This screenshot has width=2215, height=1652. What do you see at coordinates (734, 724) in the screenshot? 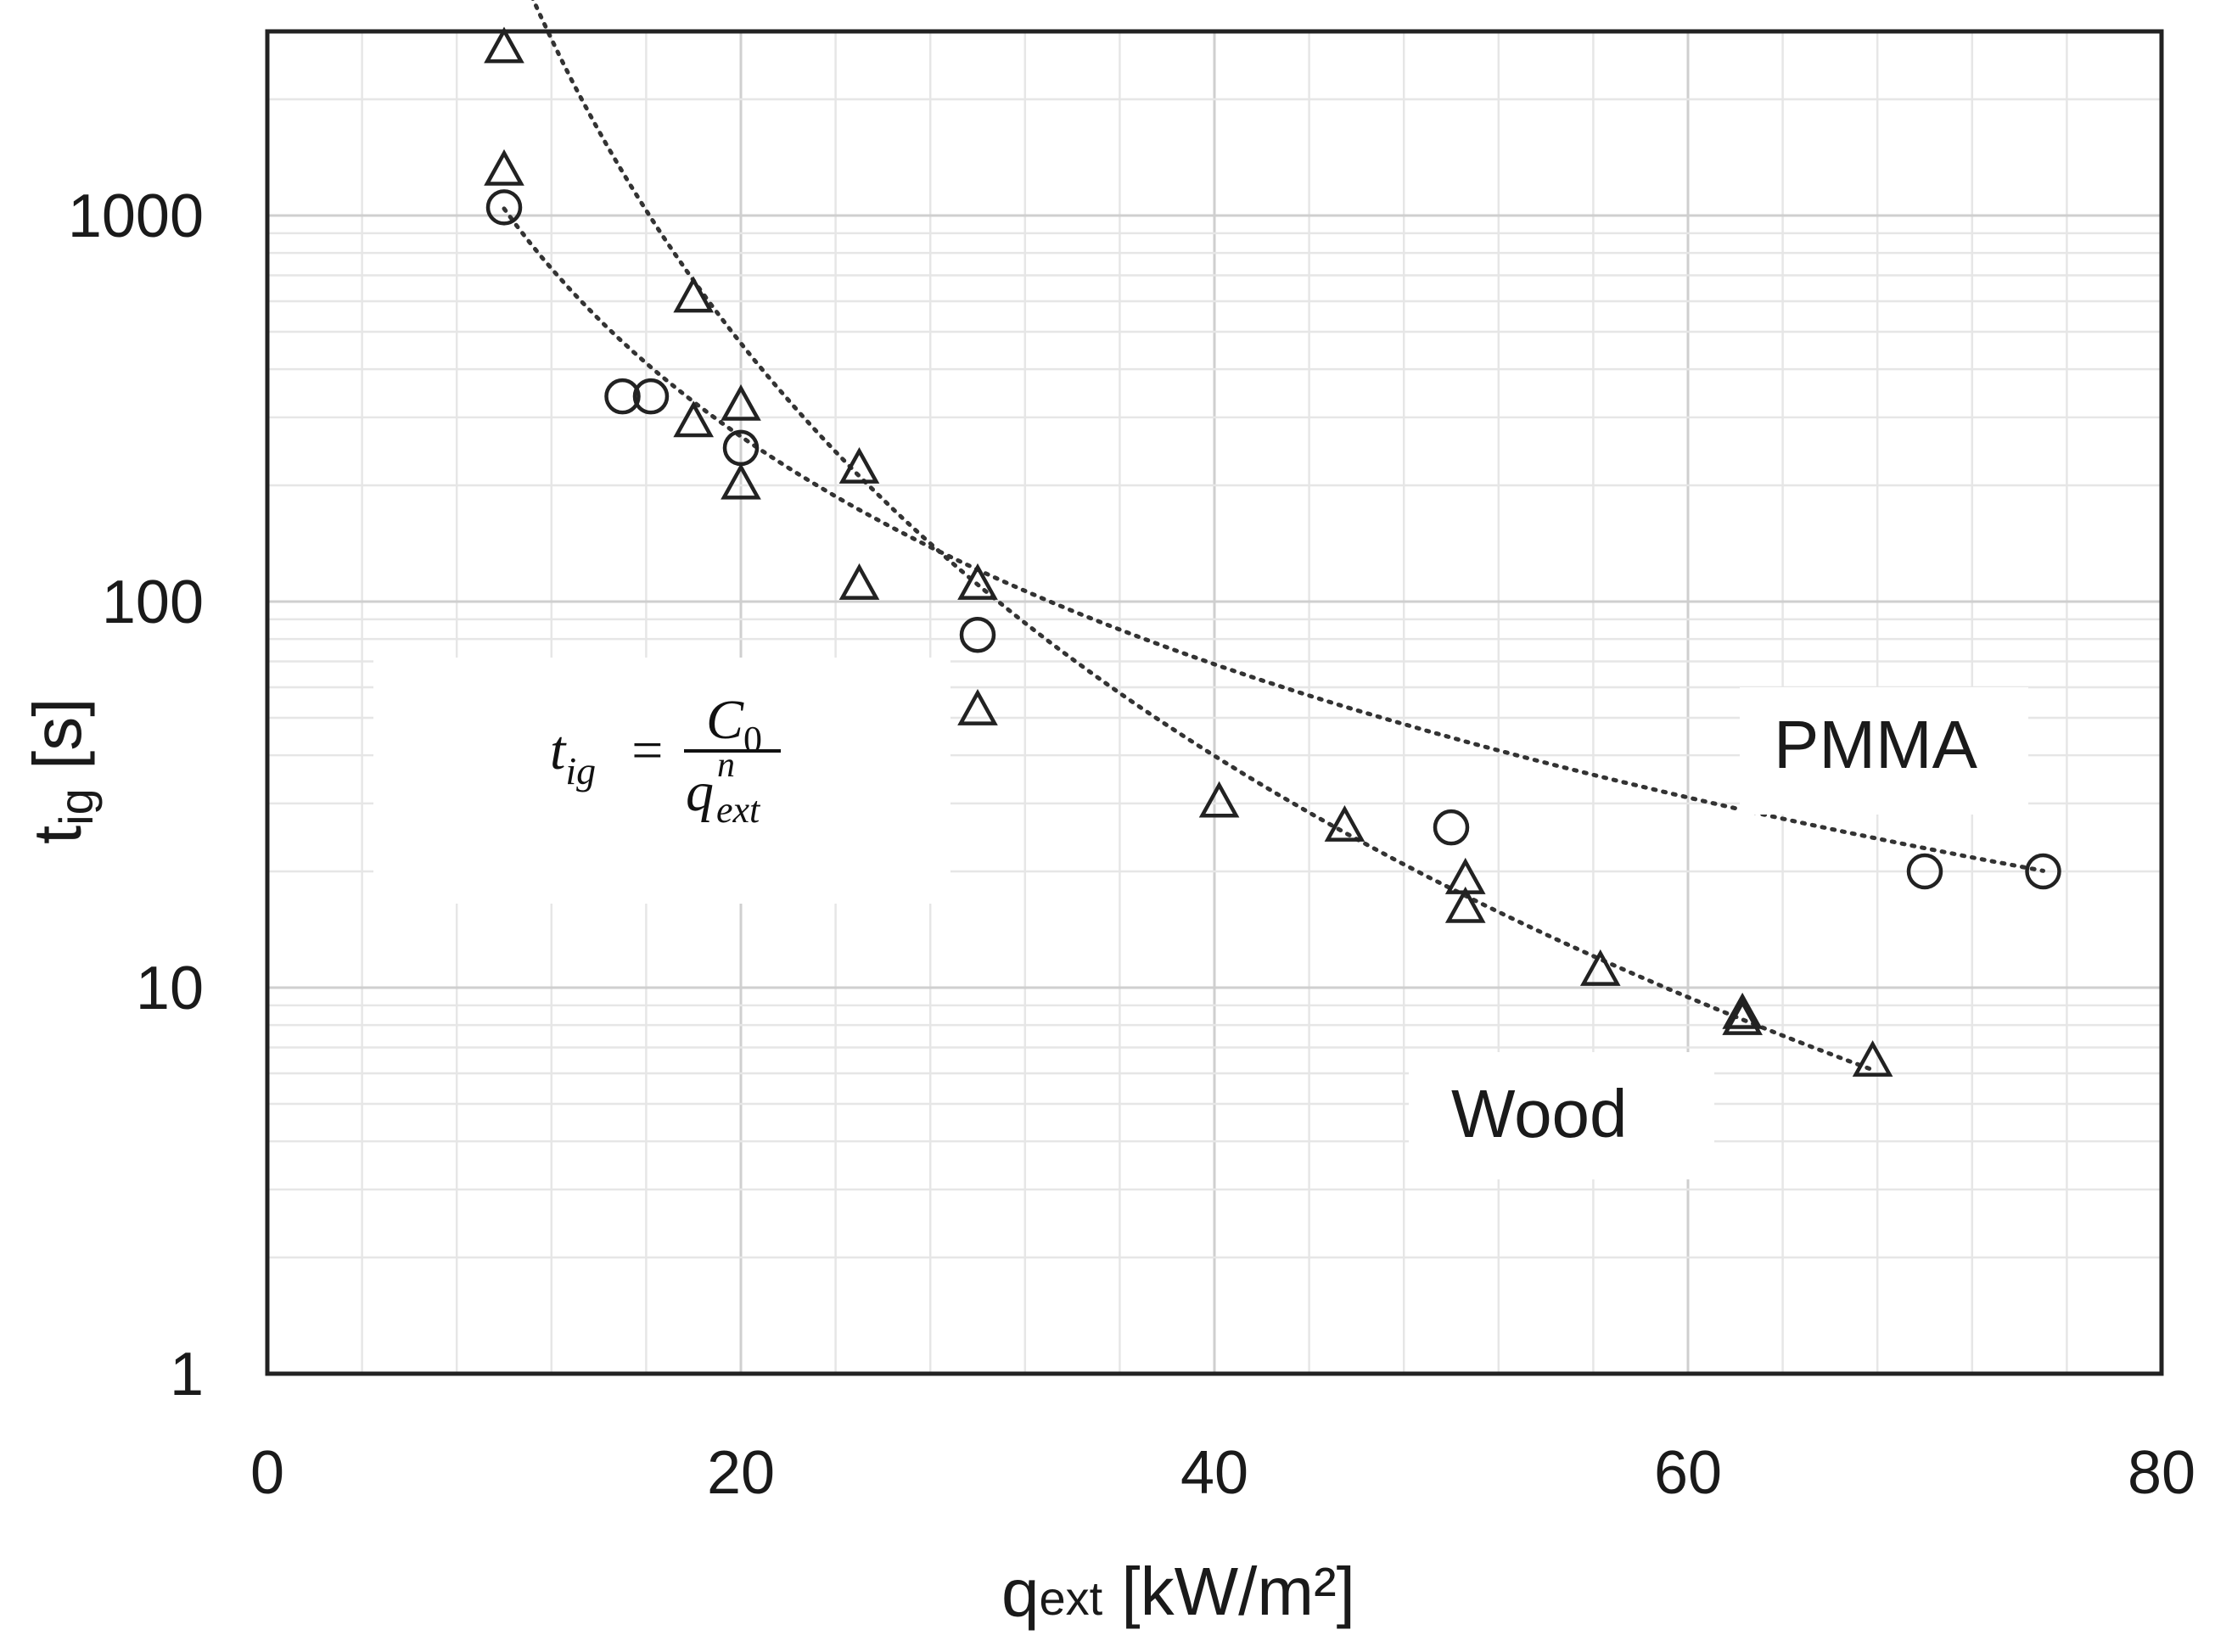
I see `equation-numerator: C0` at bounding box center [734, 724].